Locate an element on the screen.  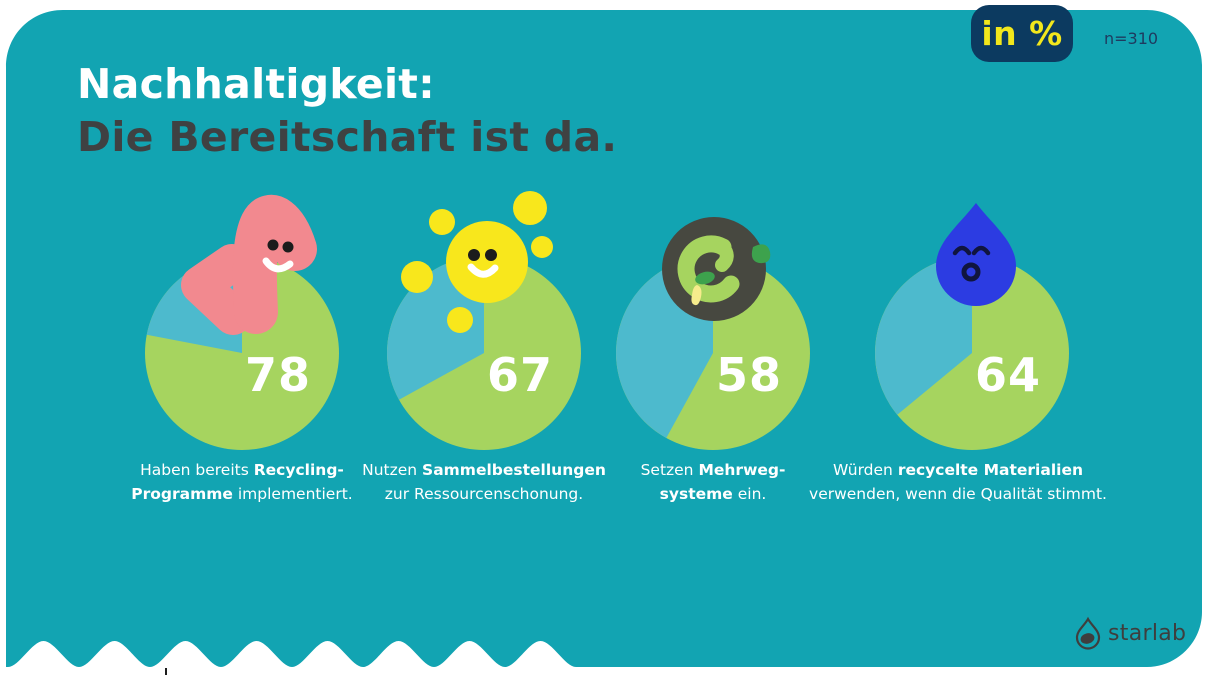
caption-segment: Setzen is located at coordinates (669, 470).